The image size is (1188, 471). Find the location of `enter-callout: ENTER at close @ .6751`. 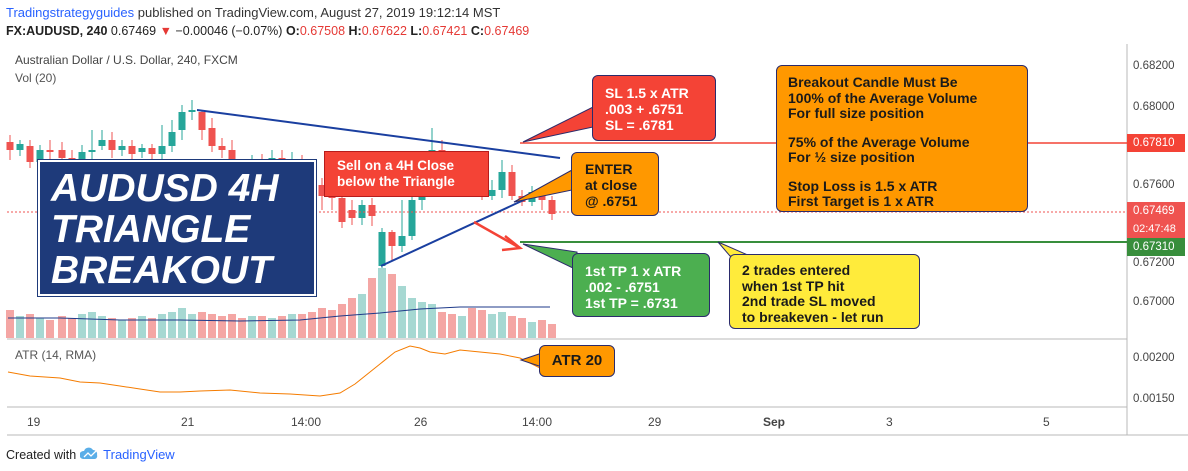

enter-callout: ENTER at close @ .6751 is located at coordinates (615, 184).